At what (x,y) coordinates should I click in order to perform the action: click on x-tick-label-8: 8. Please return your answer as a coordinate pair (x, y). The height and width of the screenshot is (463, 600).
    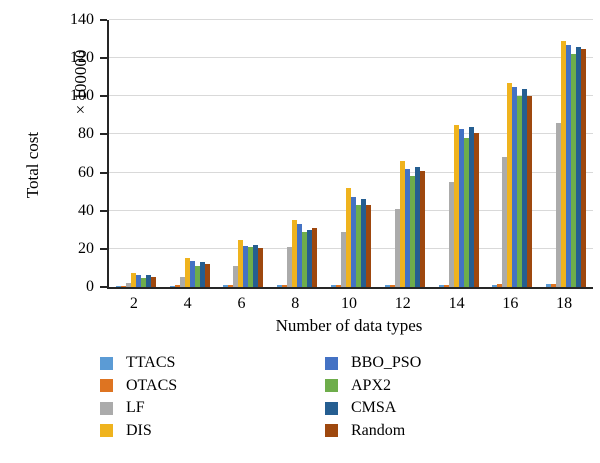
    Looking at the image, I should click on (295, 303).